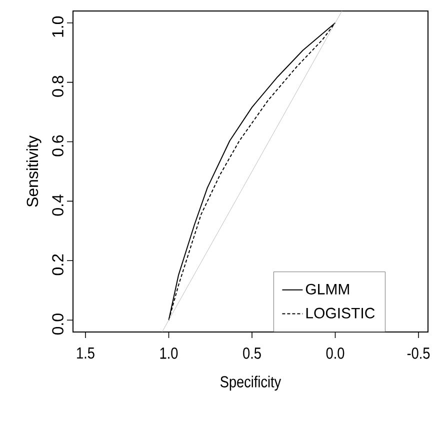 This screenshot has height=435, width=444. Describe the element at coordinates (58, 265) in the screenshot. I see `y-tick-label: 0.2` at that location.